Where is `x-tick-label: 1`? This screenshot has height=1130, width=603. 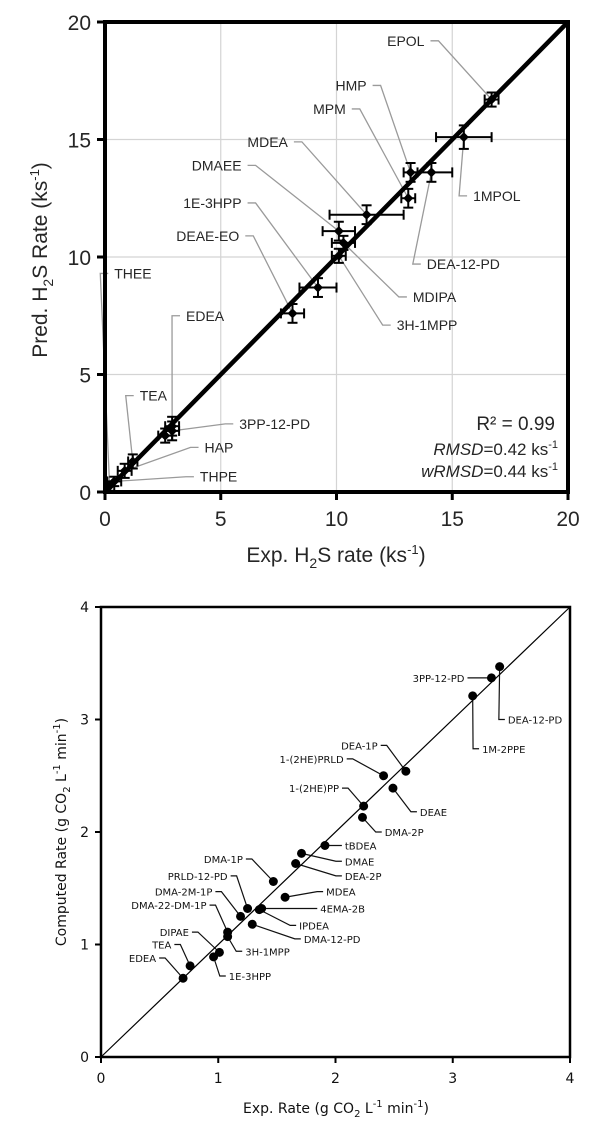 x-tick-label: 1 is located at coordinates (218, 1079).